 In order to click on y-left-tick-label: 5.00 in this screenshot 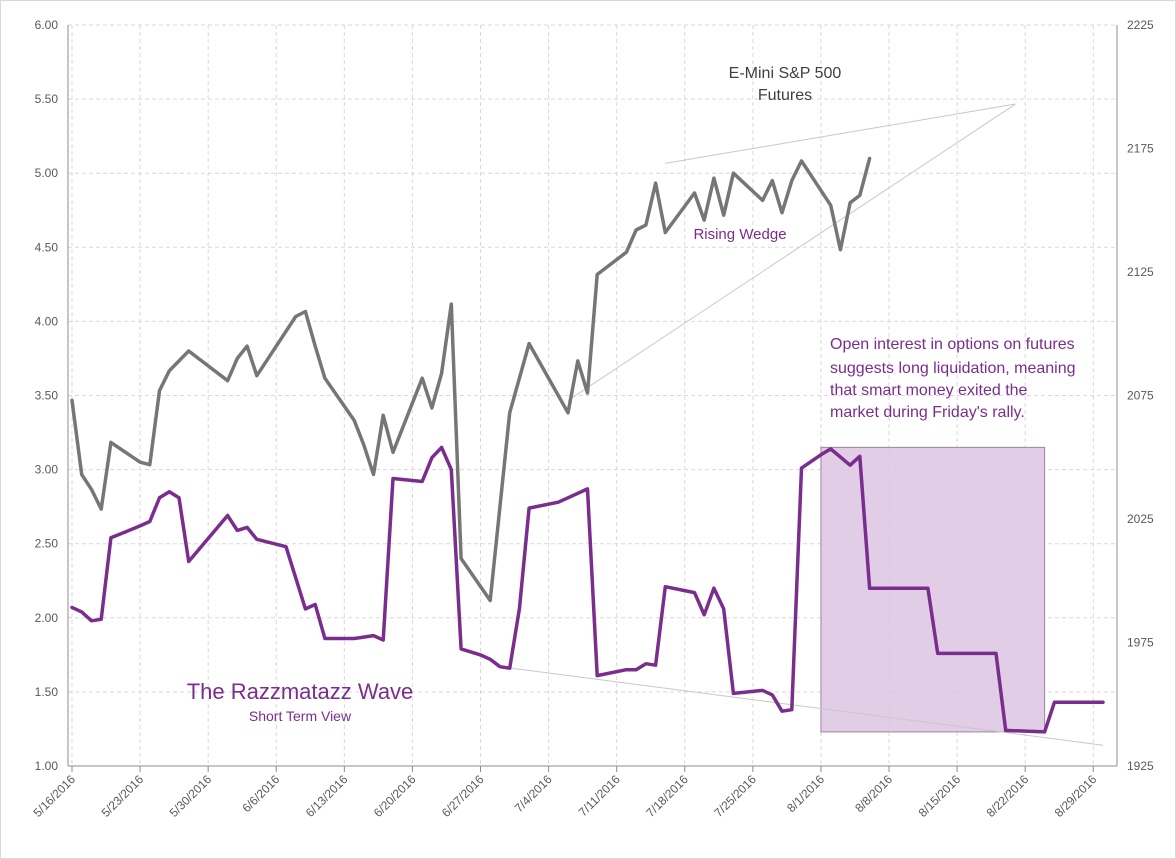, I will do `click(47, 173)`.